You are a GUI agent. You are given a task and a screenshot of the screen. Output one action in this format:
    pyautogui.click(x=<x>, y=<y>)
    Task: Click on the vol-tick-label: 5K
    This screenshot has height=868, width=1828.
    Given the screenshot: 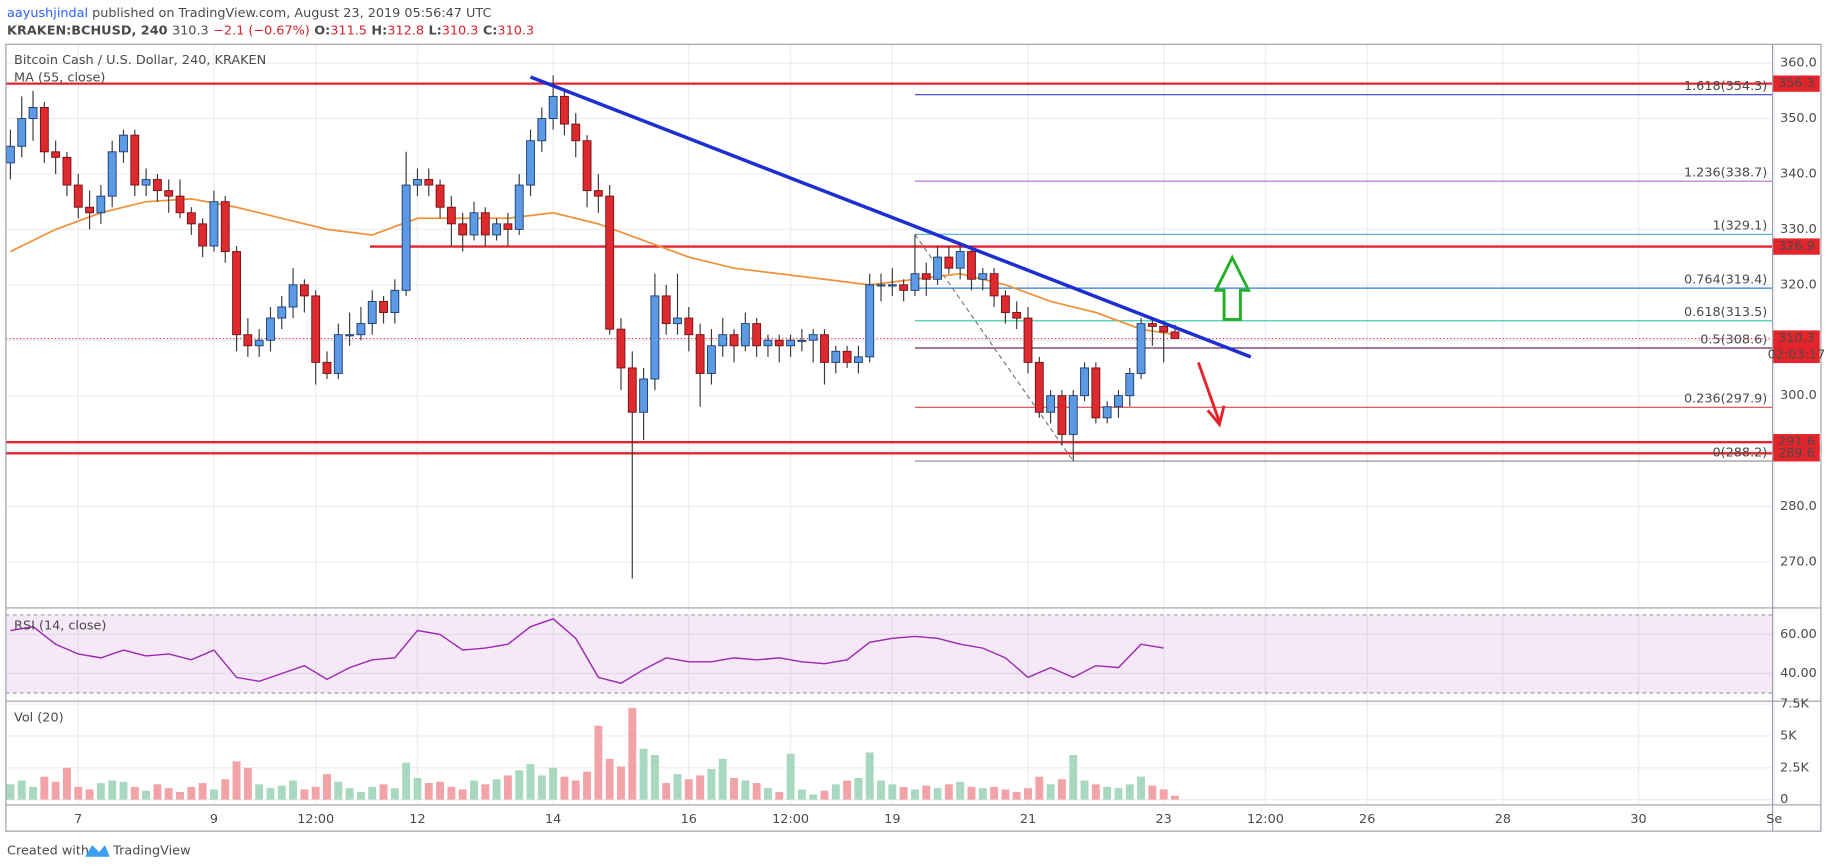 What is the action you would take?
    pyautogui.click(x=1788, y=735)
    